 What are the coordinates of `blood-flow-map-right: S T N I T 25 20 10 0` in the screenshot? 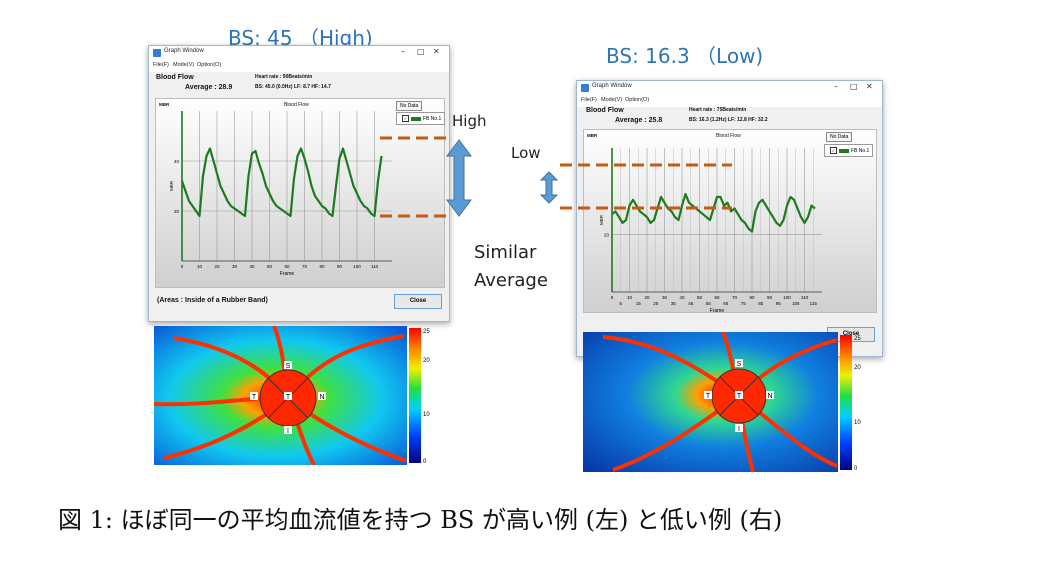 It's located at (728, 402).